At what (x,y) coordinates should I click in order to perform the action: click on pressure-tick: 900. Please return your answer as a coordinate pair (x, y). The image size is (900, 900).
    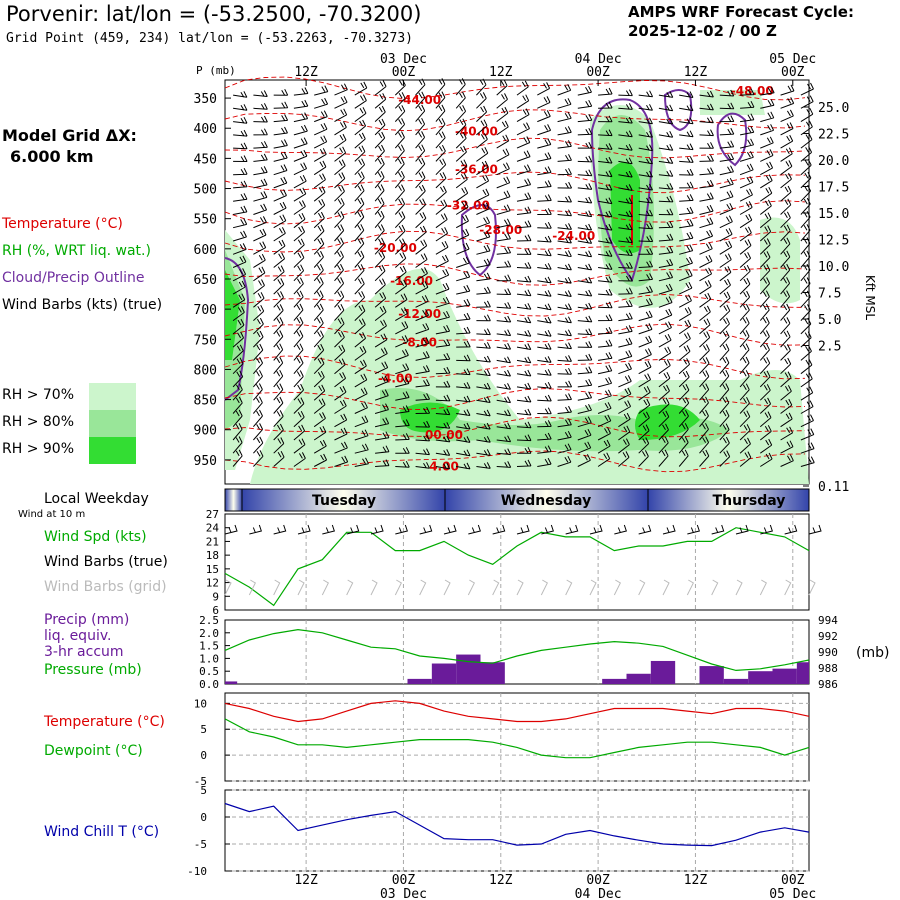
    Looking at the image, I should click on (205, 431).